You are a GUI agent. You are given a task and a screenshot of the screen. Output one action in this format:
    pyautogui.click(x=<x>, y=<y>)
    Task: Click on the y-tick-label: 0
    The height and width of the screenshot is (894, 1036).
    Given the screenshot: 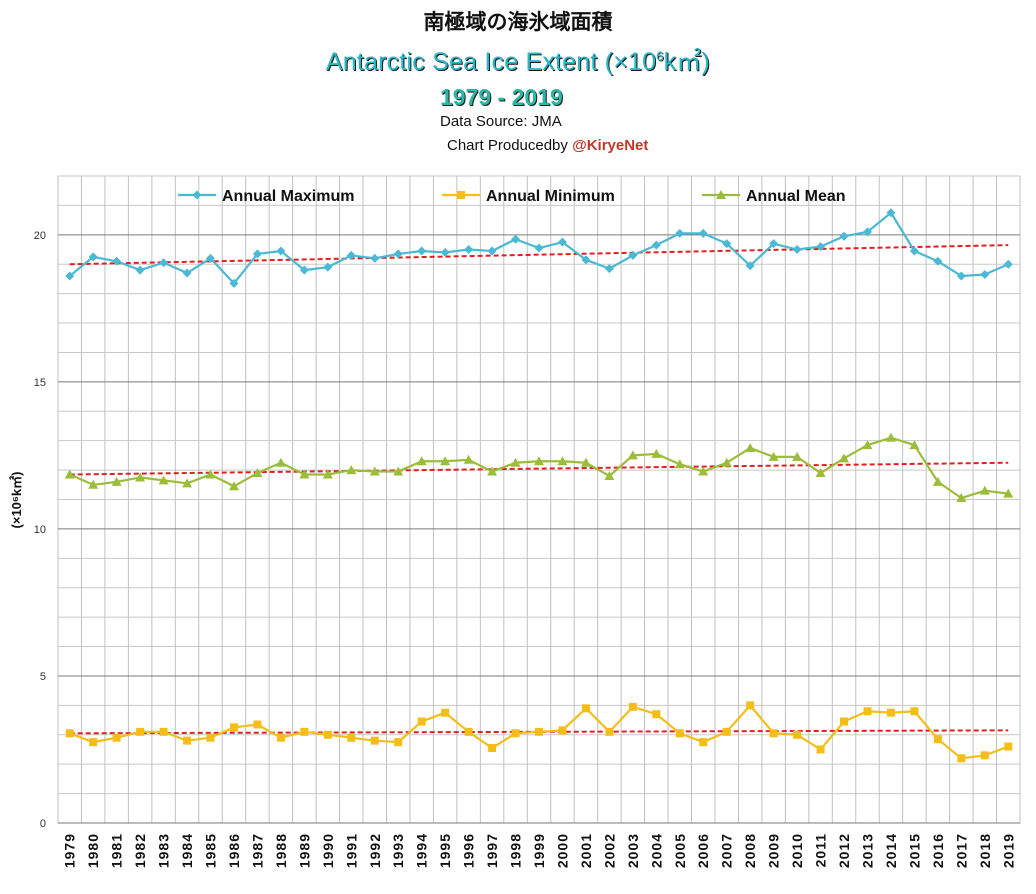 What is the action you would take?
    pyautogui.click(x=43, y=824)
    